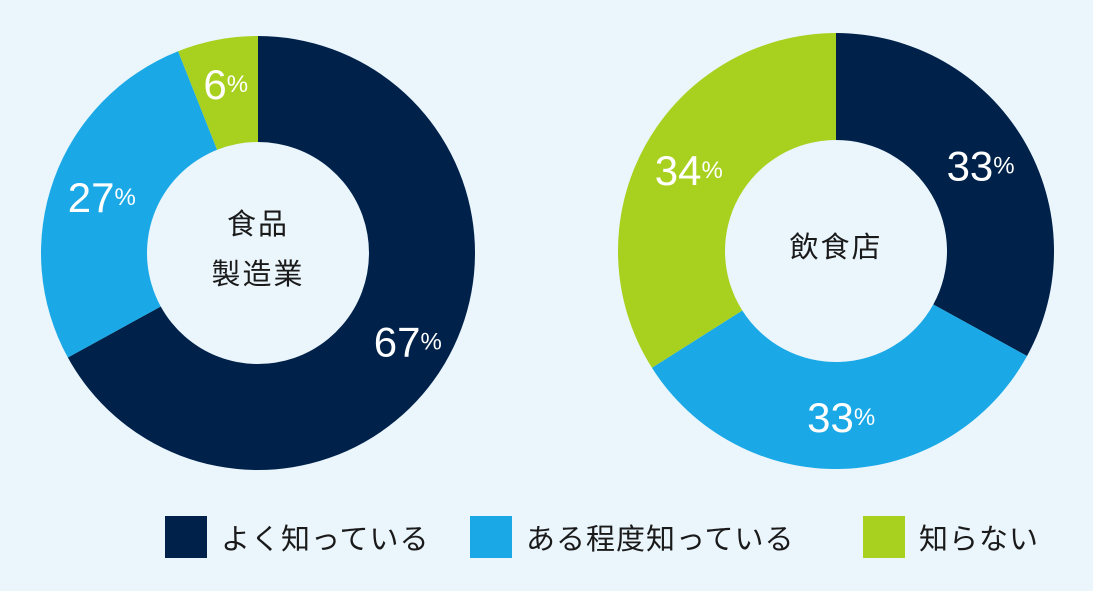 The height and width of the screenshot is (591, 1093). What do you see at coordinates (258, 224) in the screenshot?
I see `chart-center-title: 食品` at bounding box center [258, 224].